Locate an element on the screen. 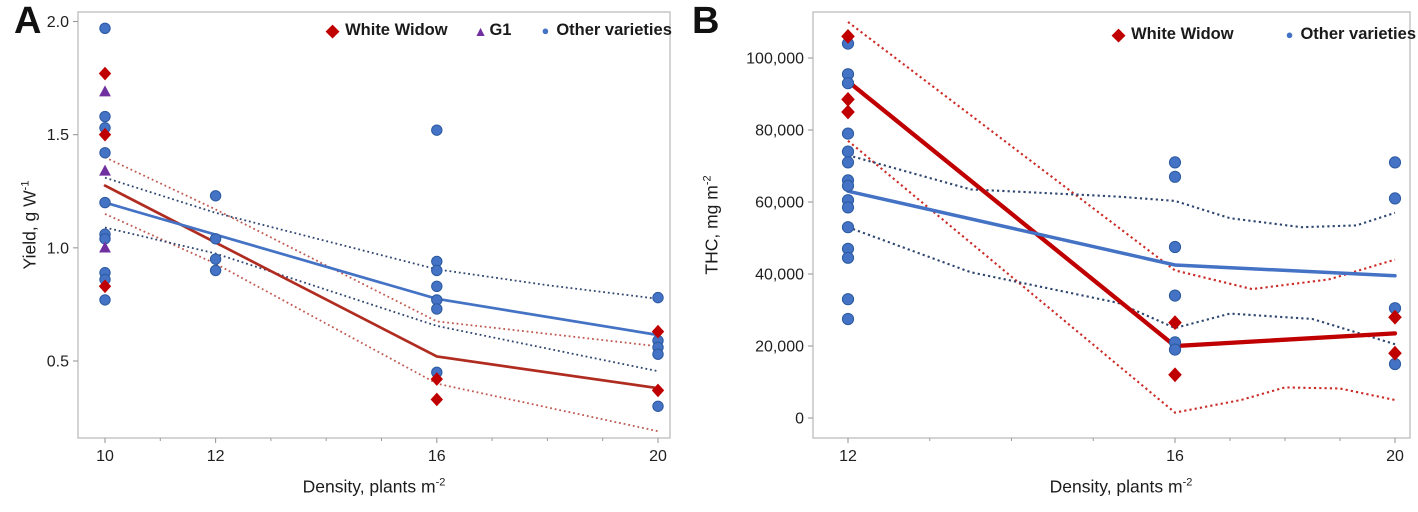  legend-panel-b: ◆ White Widow ● Other varieties is located at coordinates (1264, 34).